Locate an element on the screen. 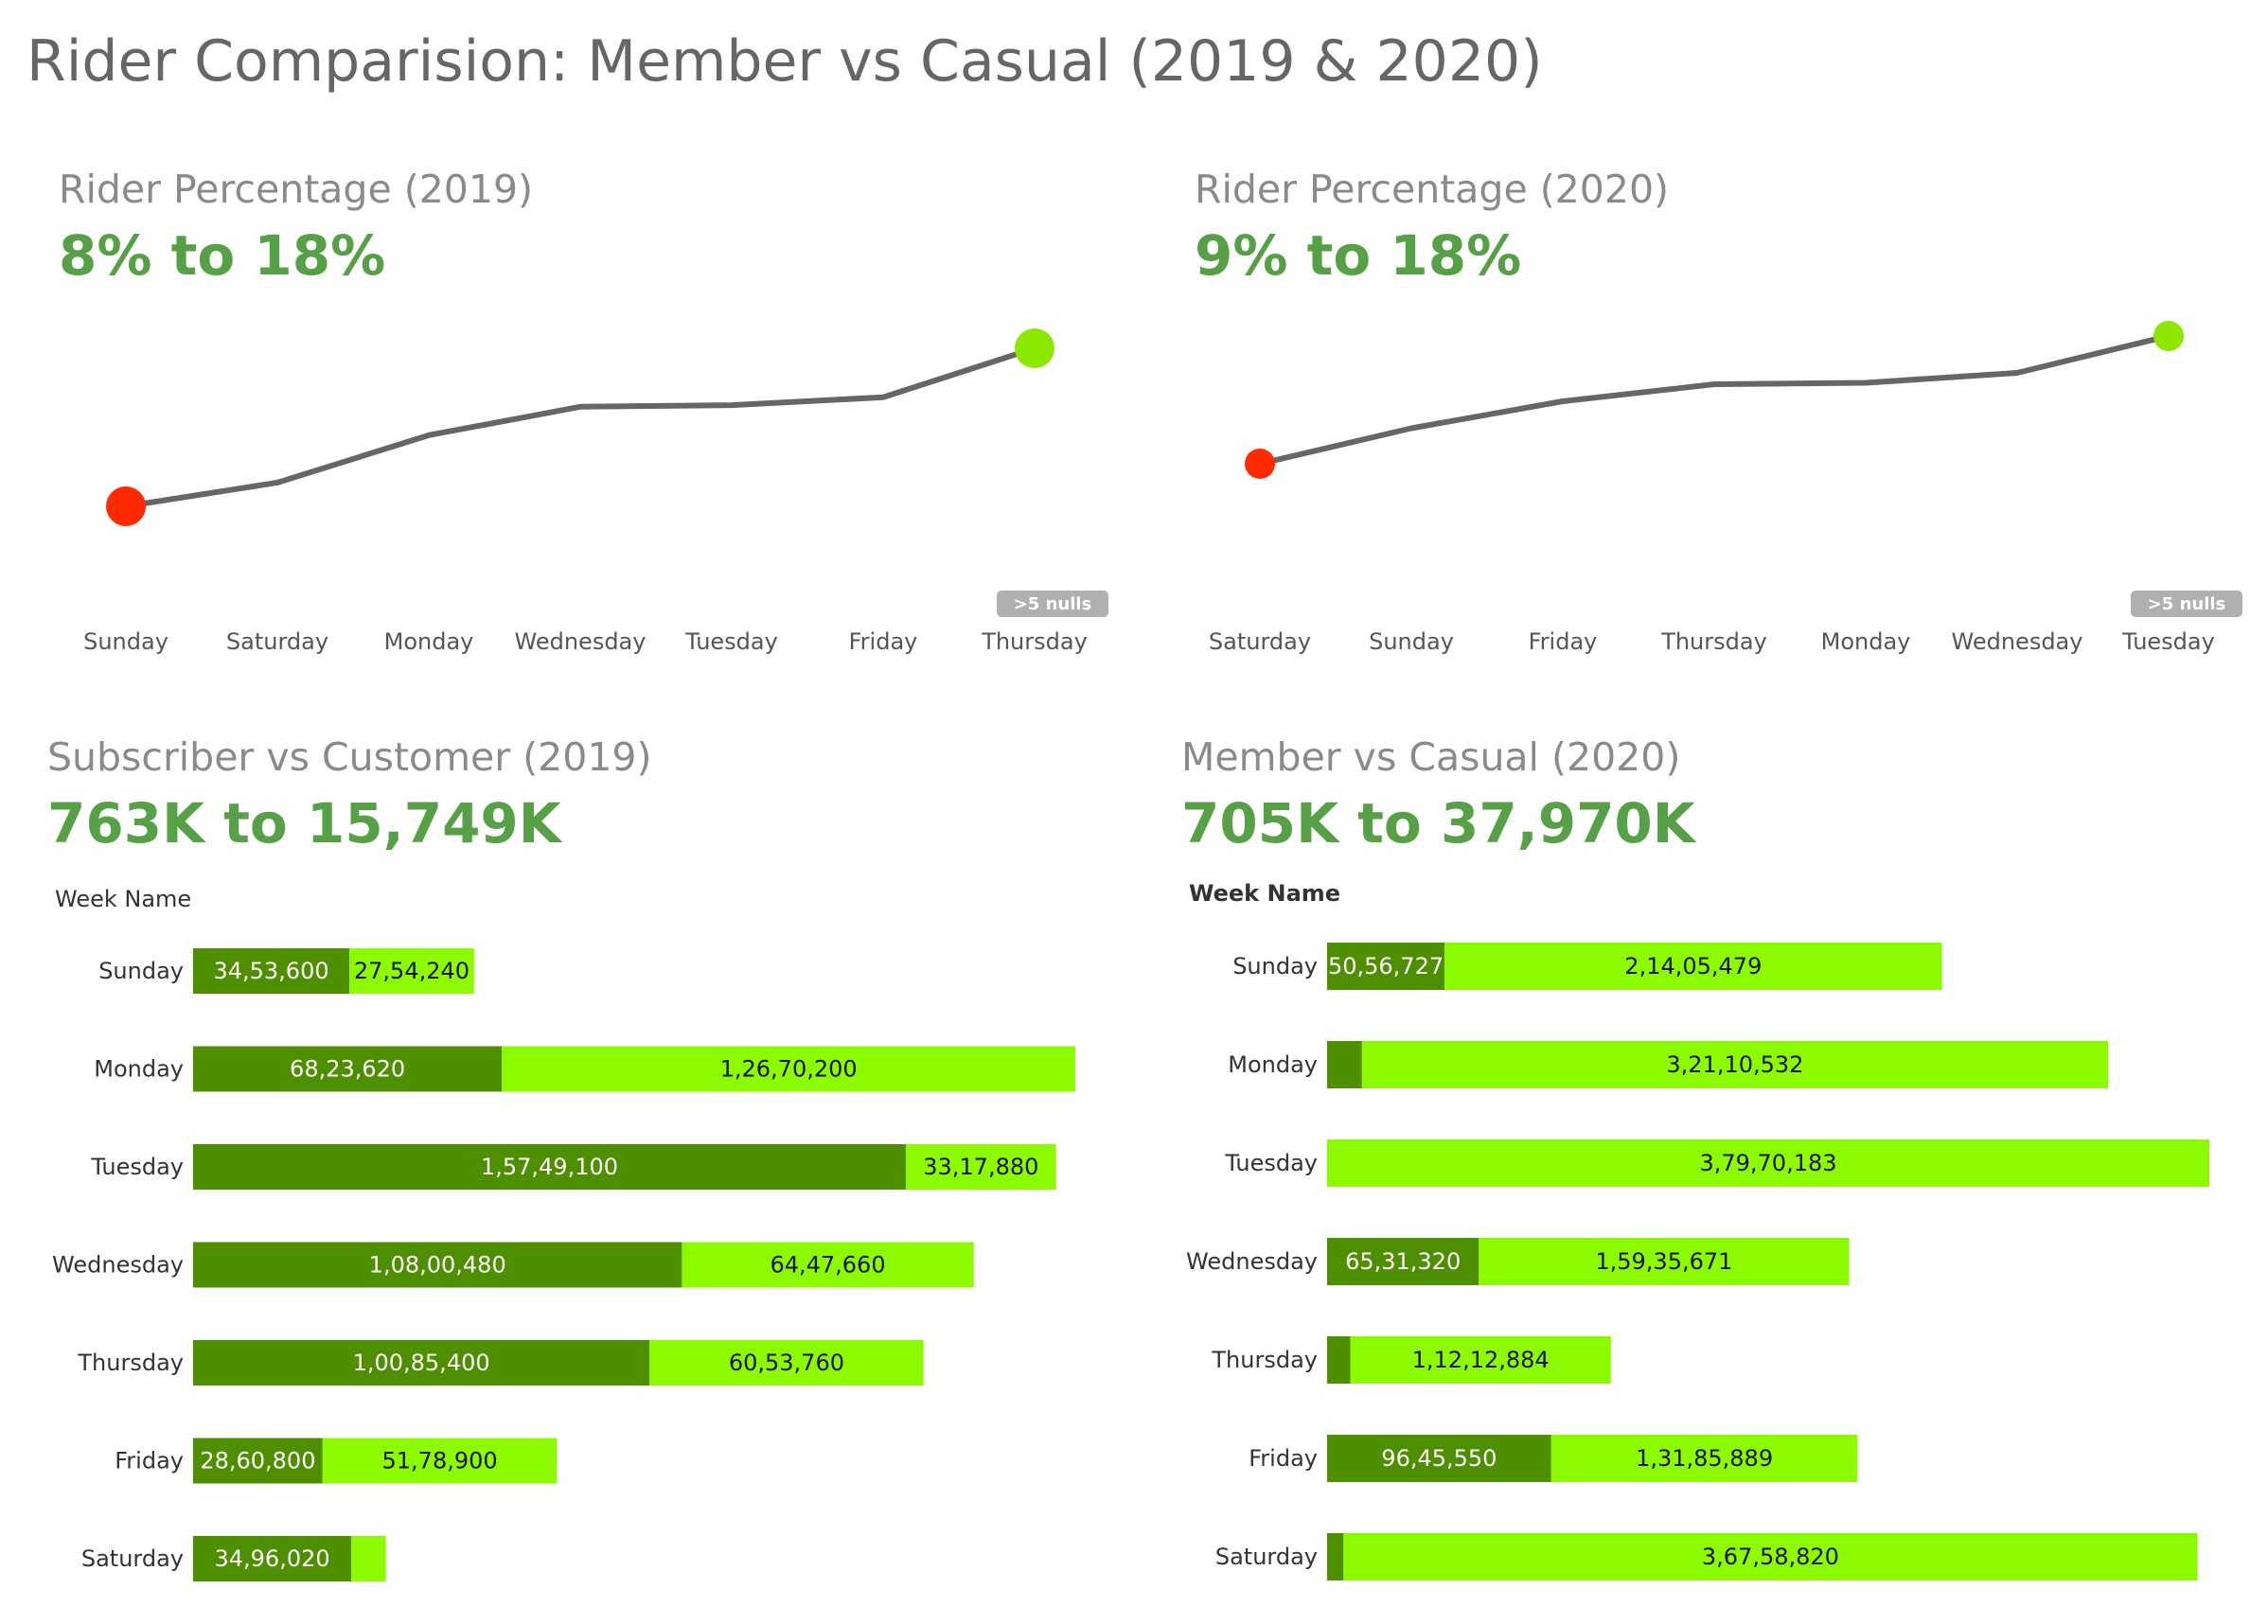 Image resolution: width=2268 pixels, height=1624 pixels. bar-value-label: 34,53,600 is located at coordinates (270, 971).